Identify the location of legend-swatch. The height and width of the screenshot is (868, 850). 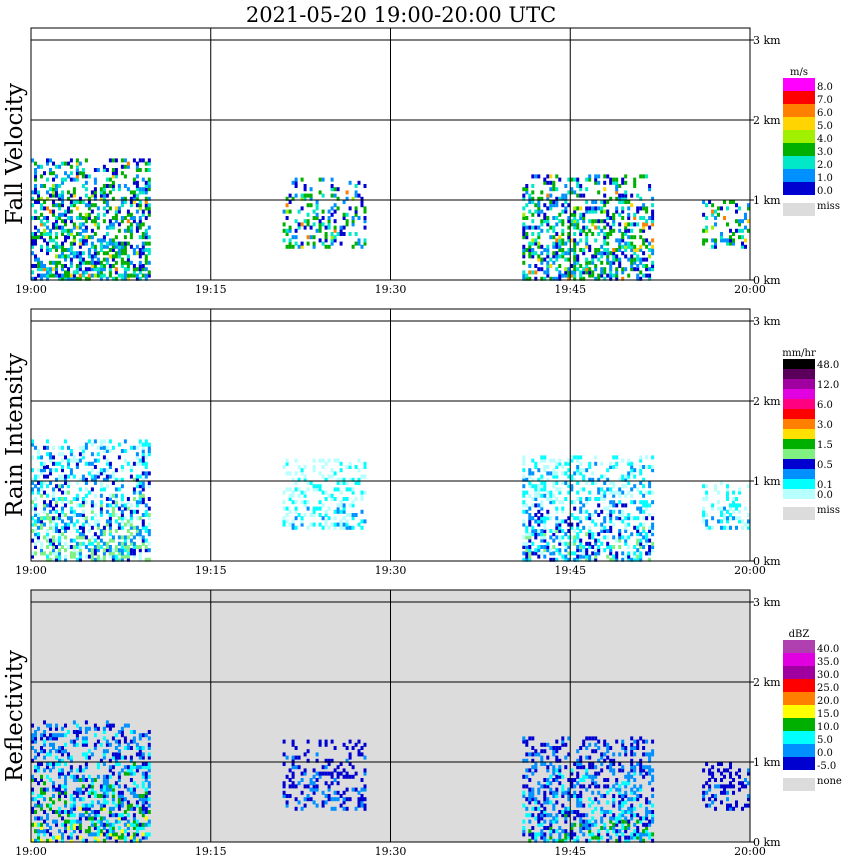
(799, 698).